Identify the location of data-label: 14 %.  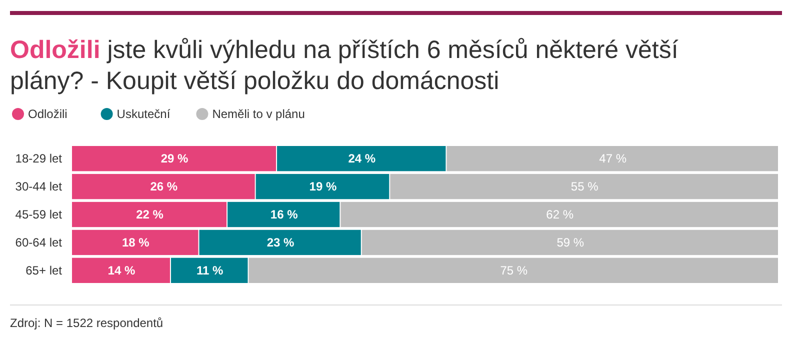
(122, 270).